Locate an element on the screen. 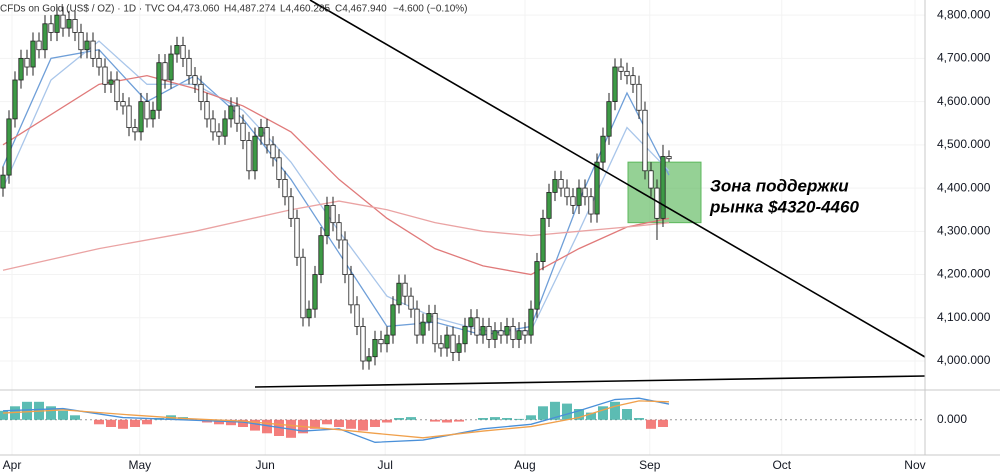  x-tick-label: Jul is located at coordinates (385, 465).